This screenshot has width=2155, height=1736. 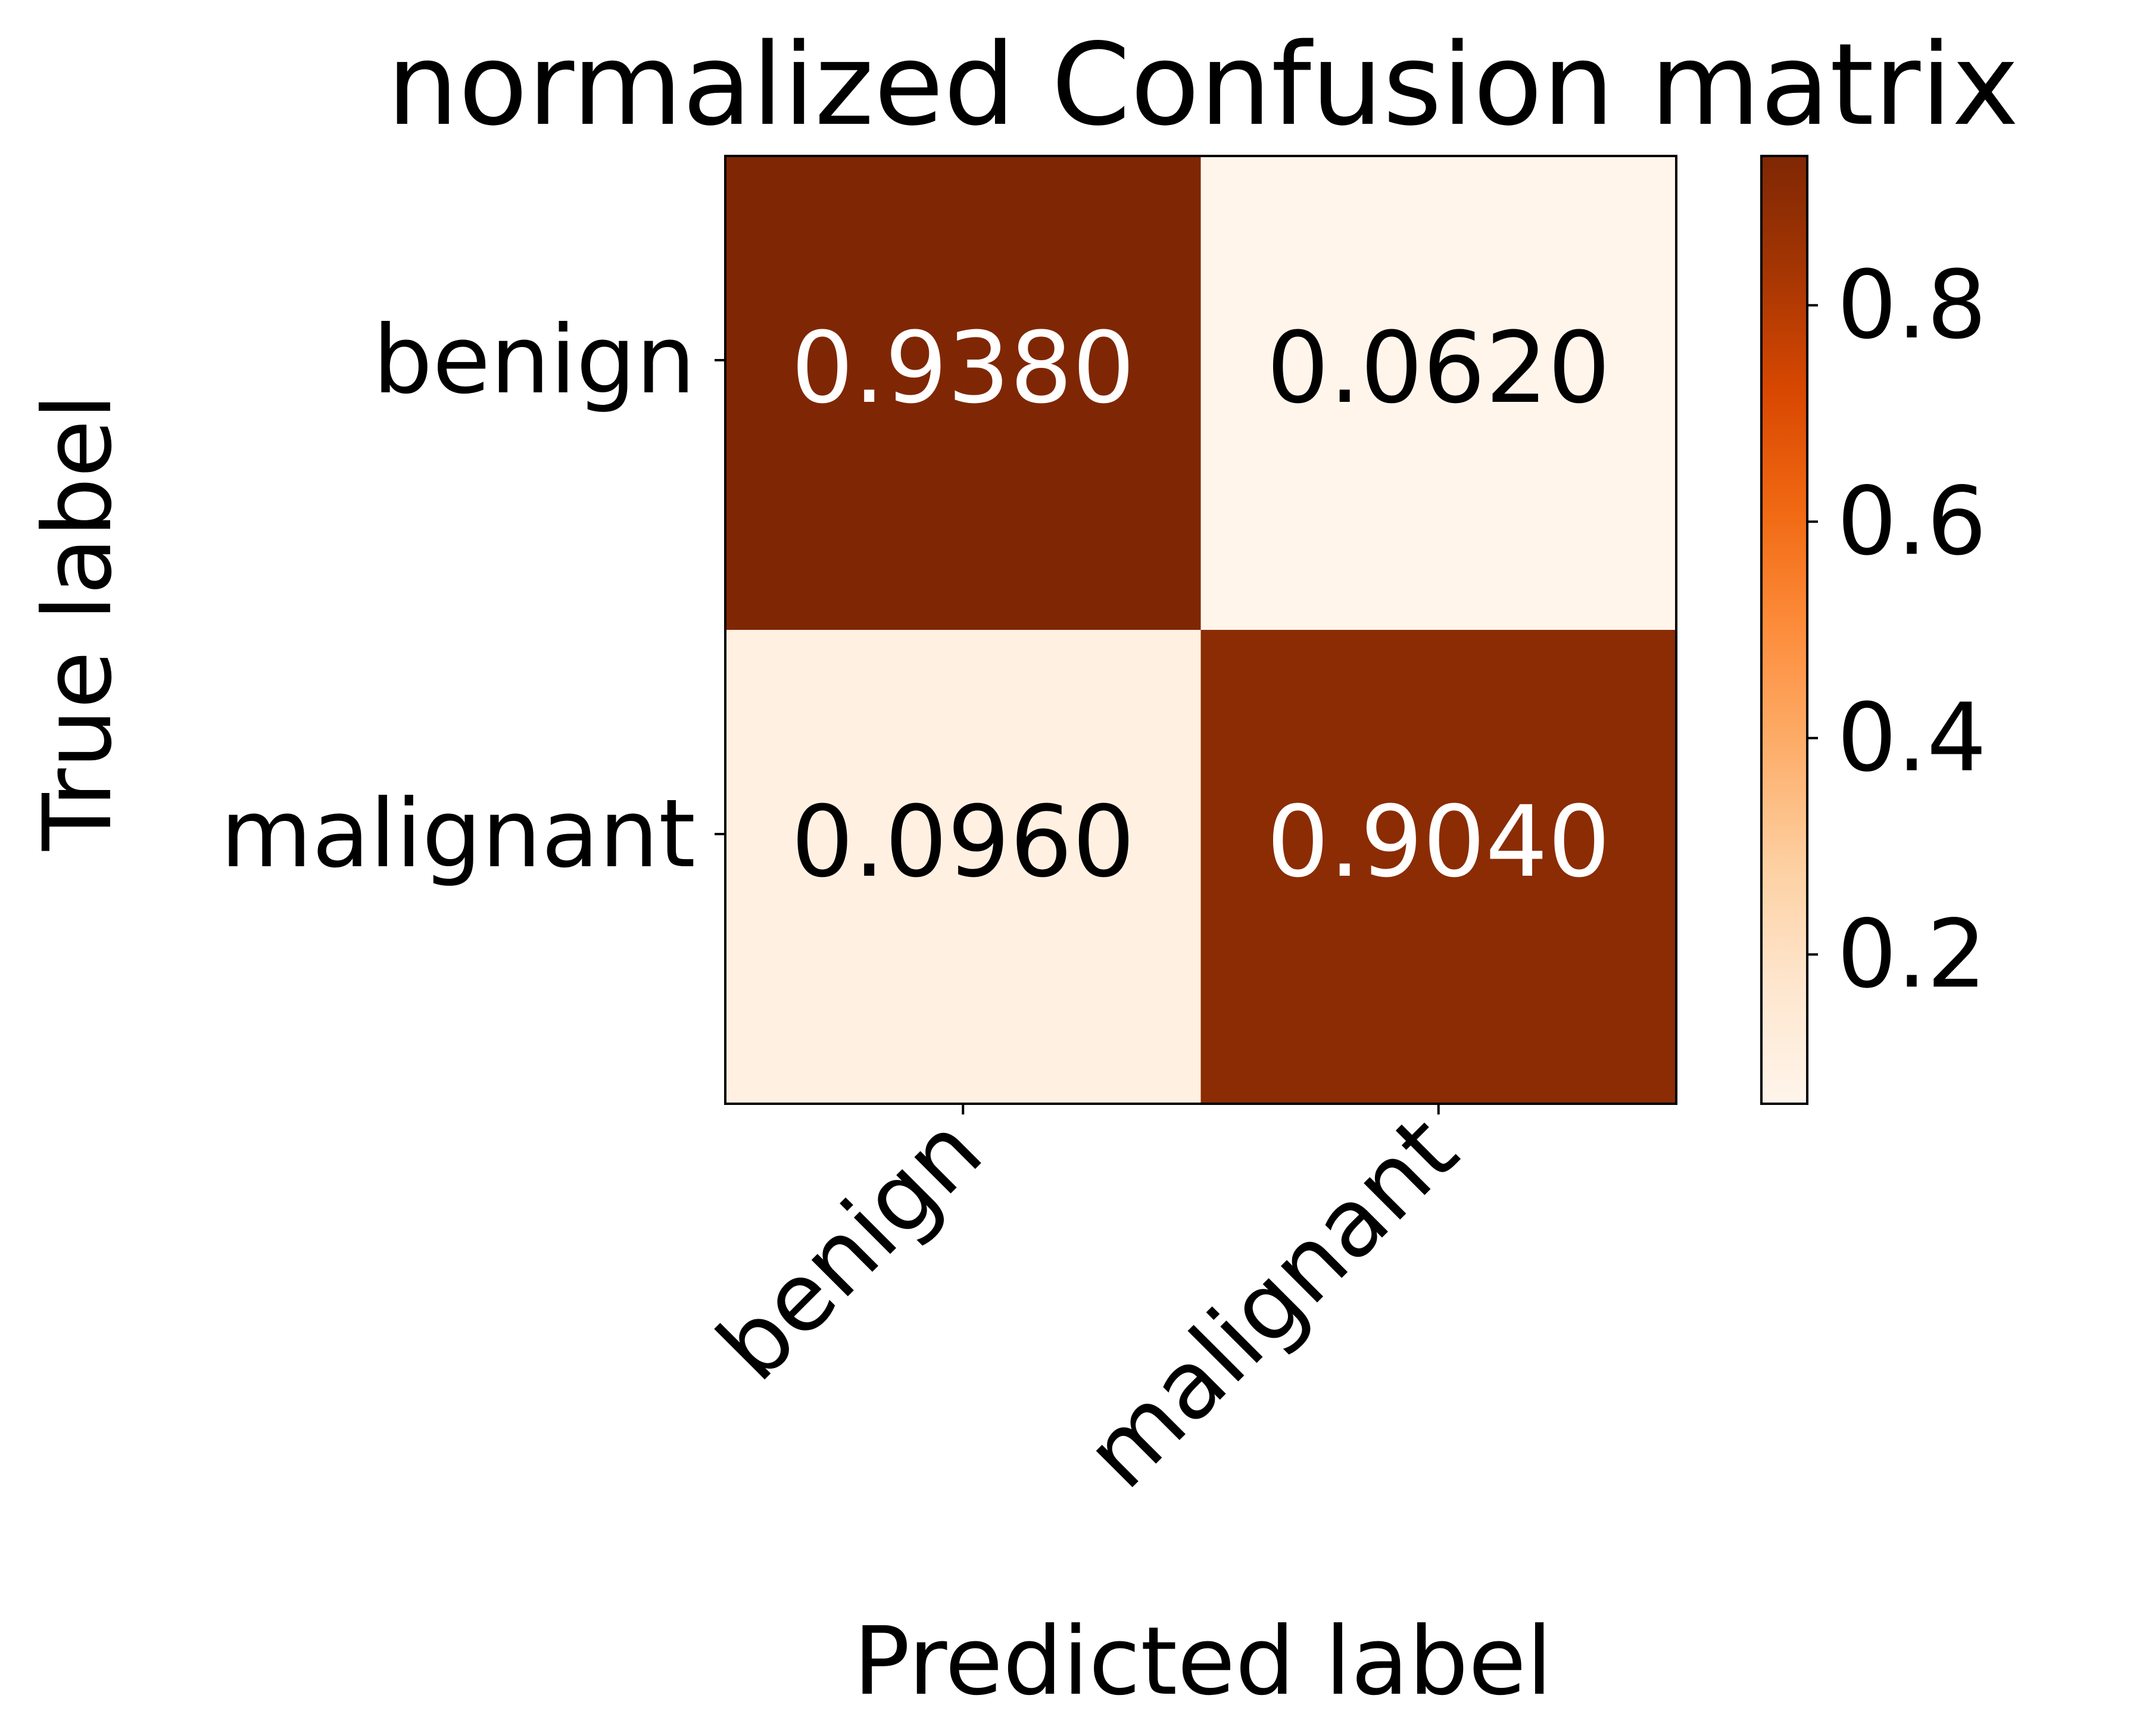 I want to click on x-tick-label: benign, so click(x=850, y=1248).